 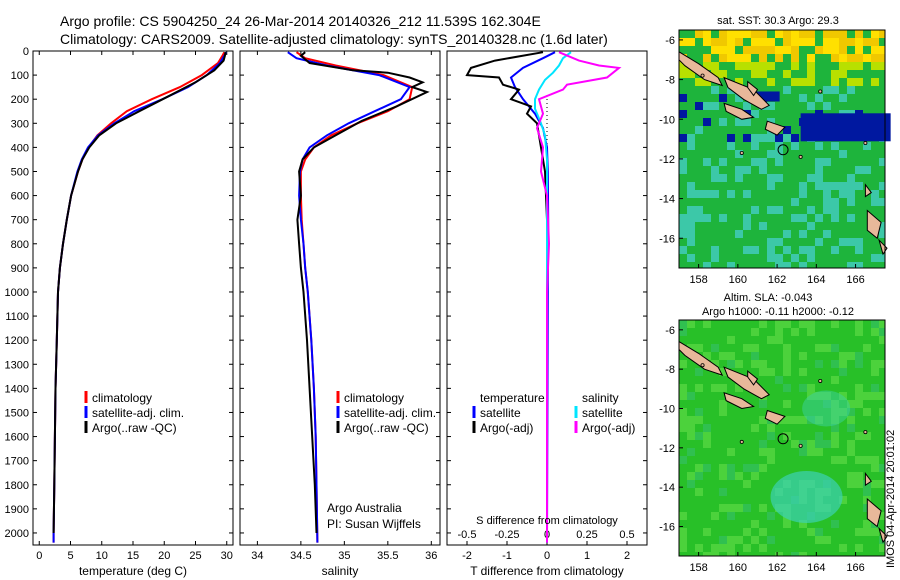 I want to click on legend-label-s-argo: Argo(-adj), so click(x=608, y=428).